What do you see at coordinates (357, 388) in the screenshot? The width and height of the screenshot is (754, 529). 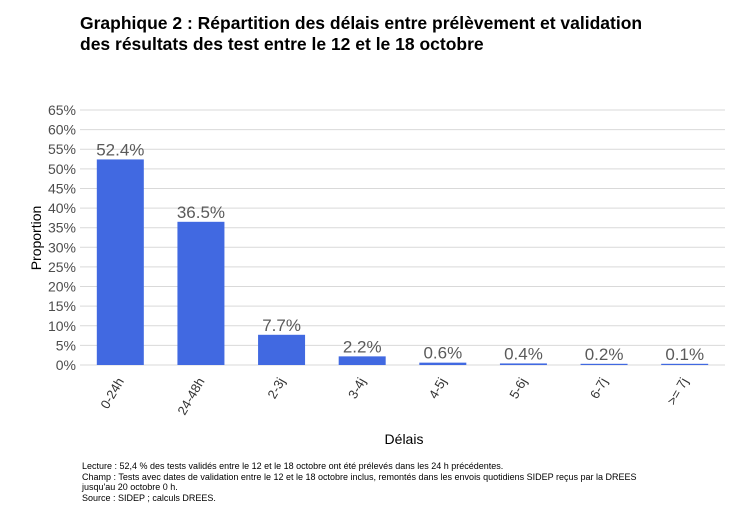 I see `x-tick-label: 3-4j` at bounding box center [357, 388].